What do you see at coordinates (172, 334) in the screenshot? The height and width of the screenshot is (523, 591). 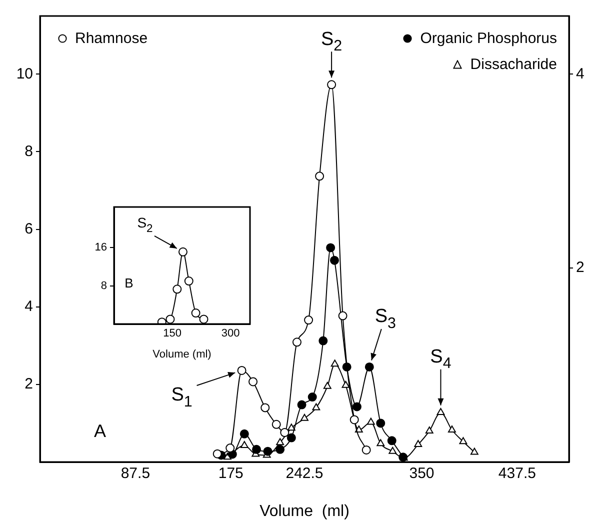 I see `x-tick-label: 150` at bounding box center [172, 334].